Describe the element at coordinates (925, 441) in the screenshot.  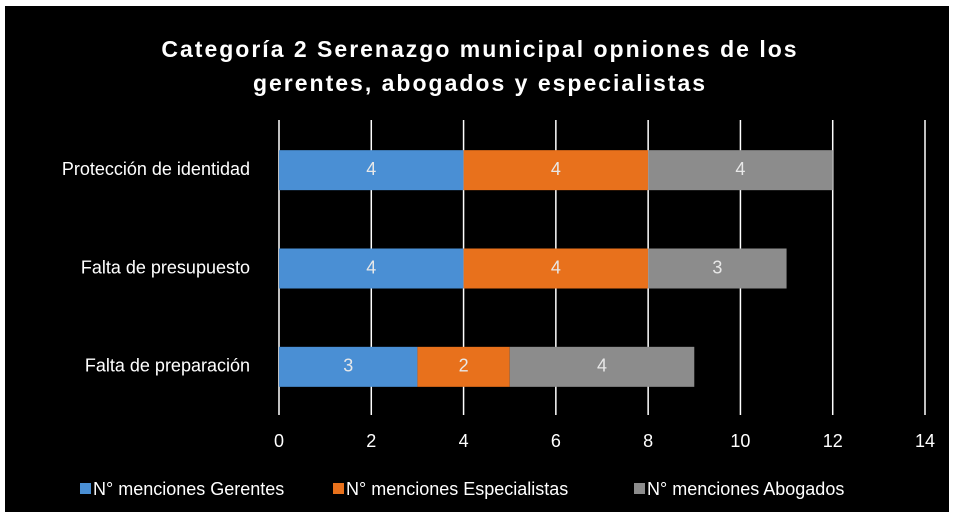
I see `x-tick-label: 14` at that location.